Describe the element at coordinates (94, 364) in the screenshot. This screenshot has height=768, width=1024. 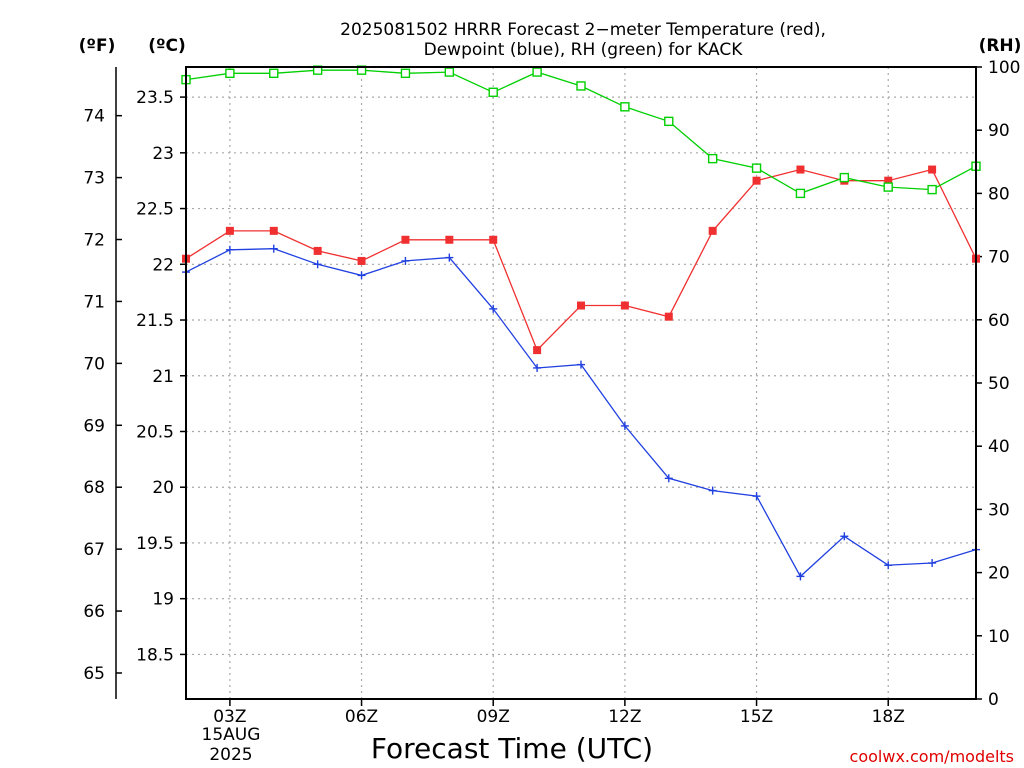
I see `fahrenheit-tick-label: 70` at that location.